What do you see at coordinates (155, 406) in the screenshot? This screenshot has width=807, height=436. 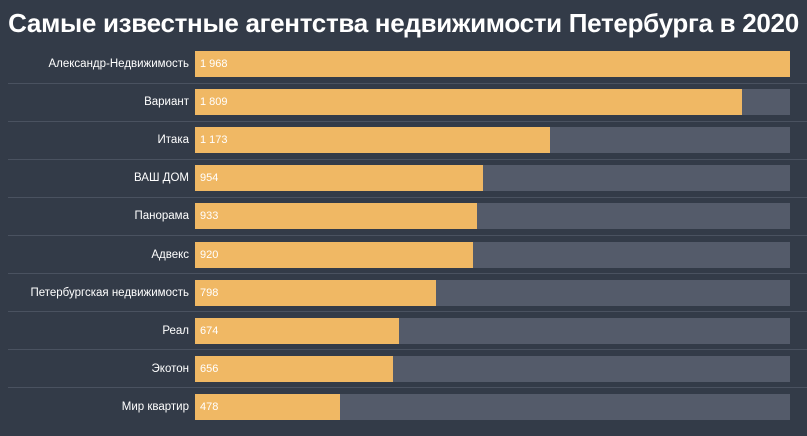 I see `category-label: Мир квартир` at bounding box center [155, 406].